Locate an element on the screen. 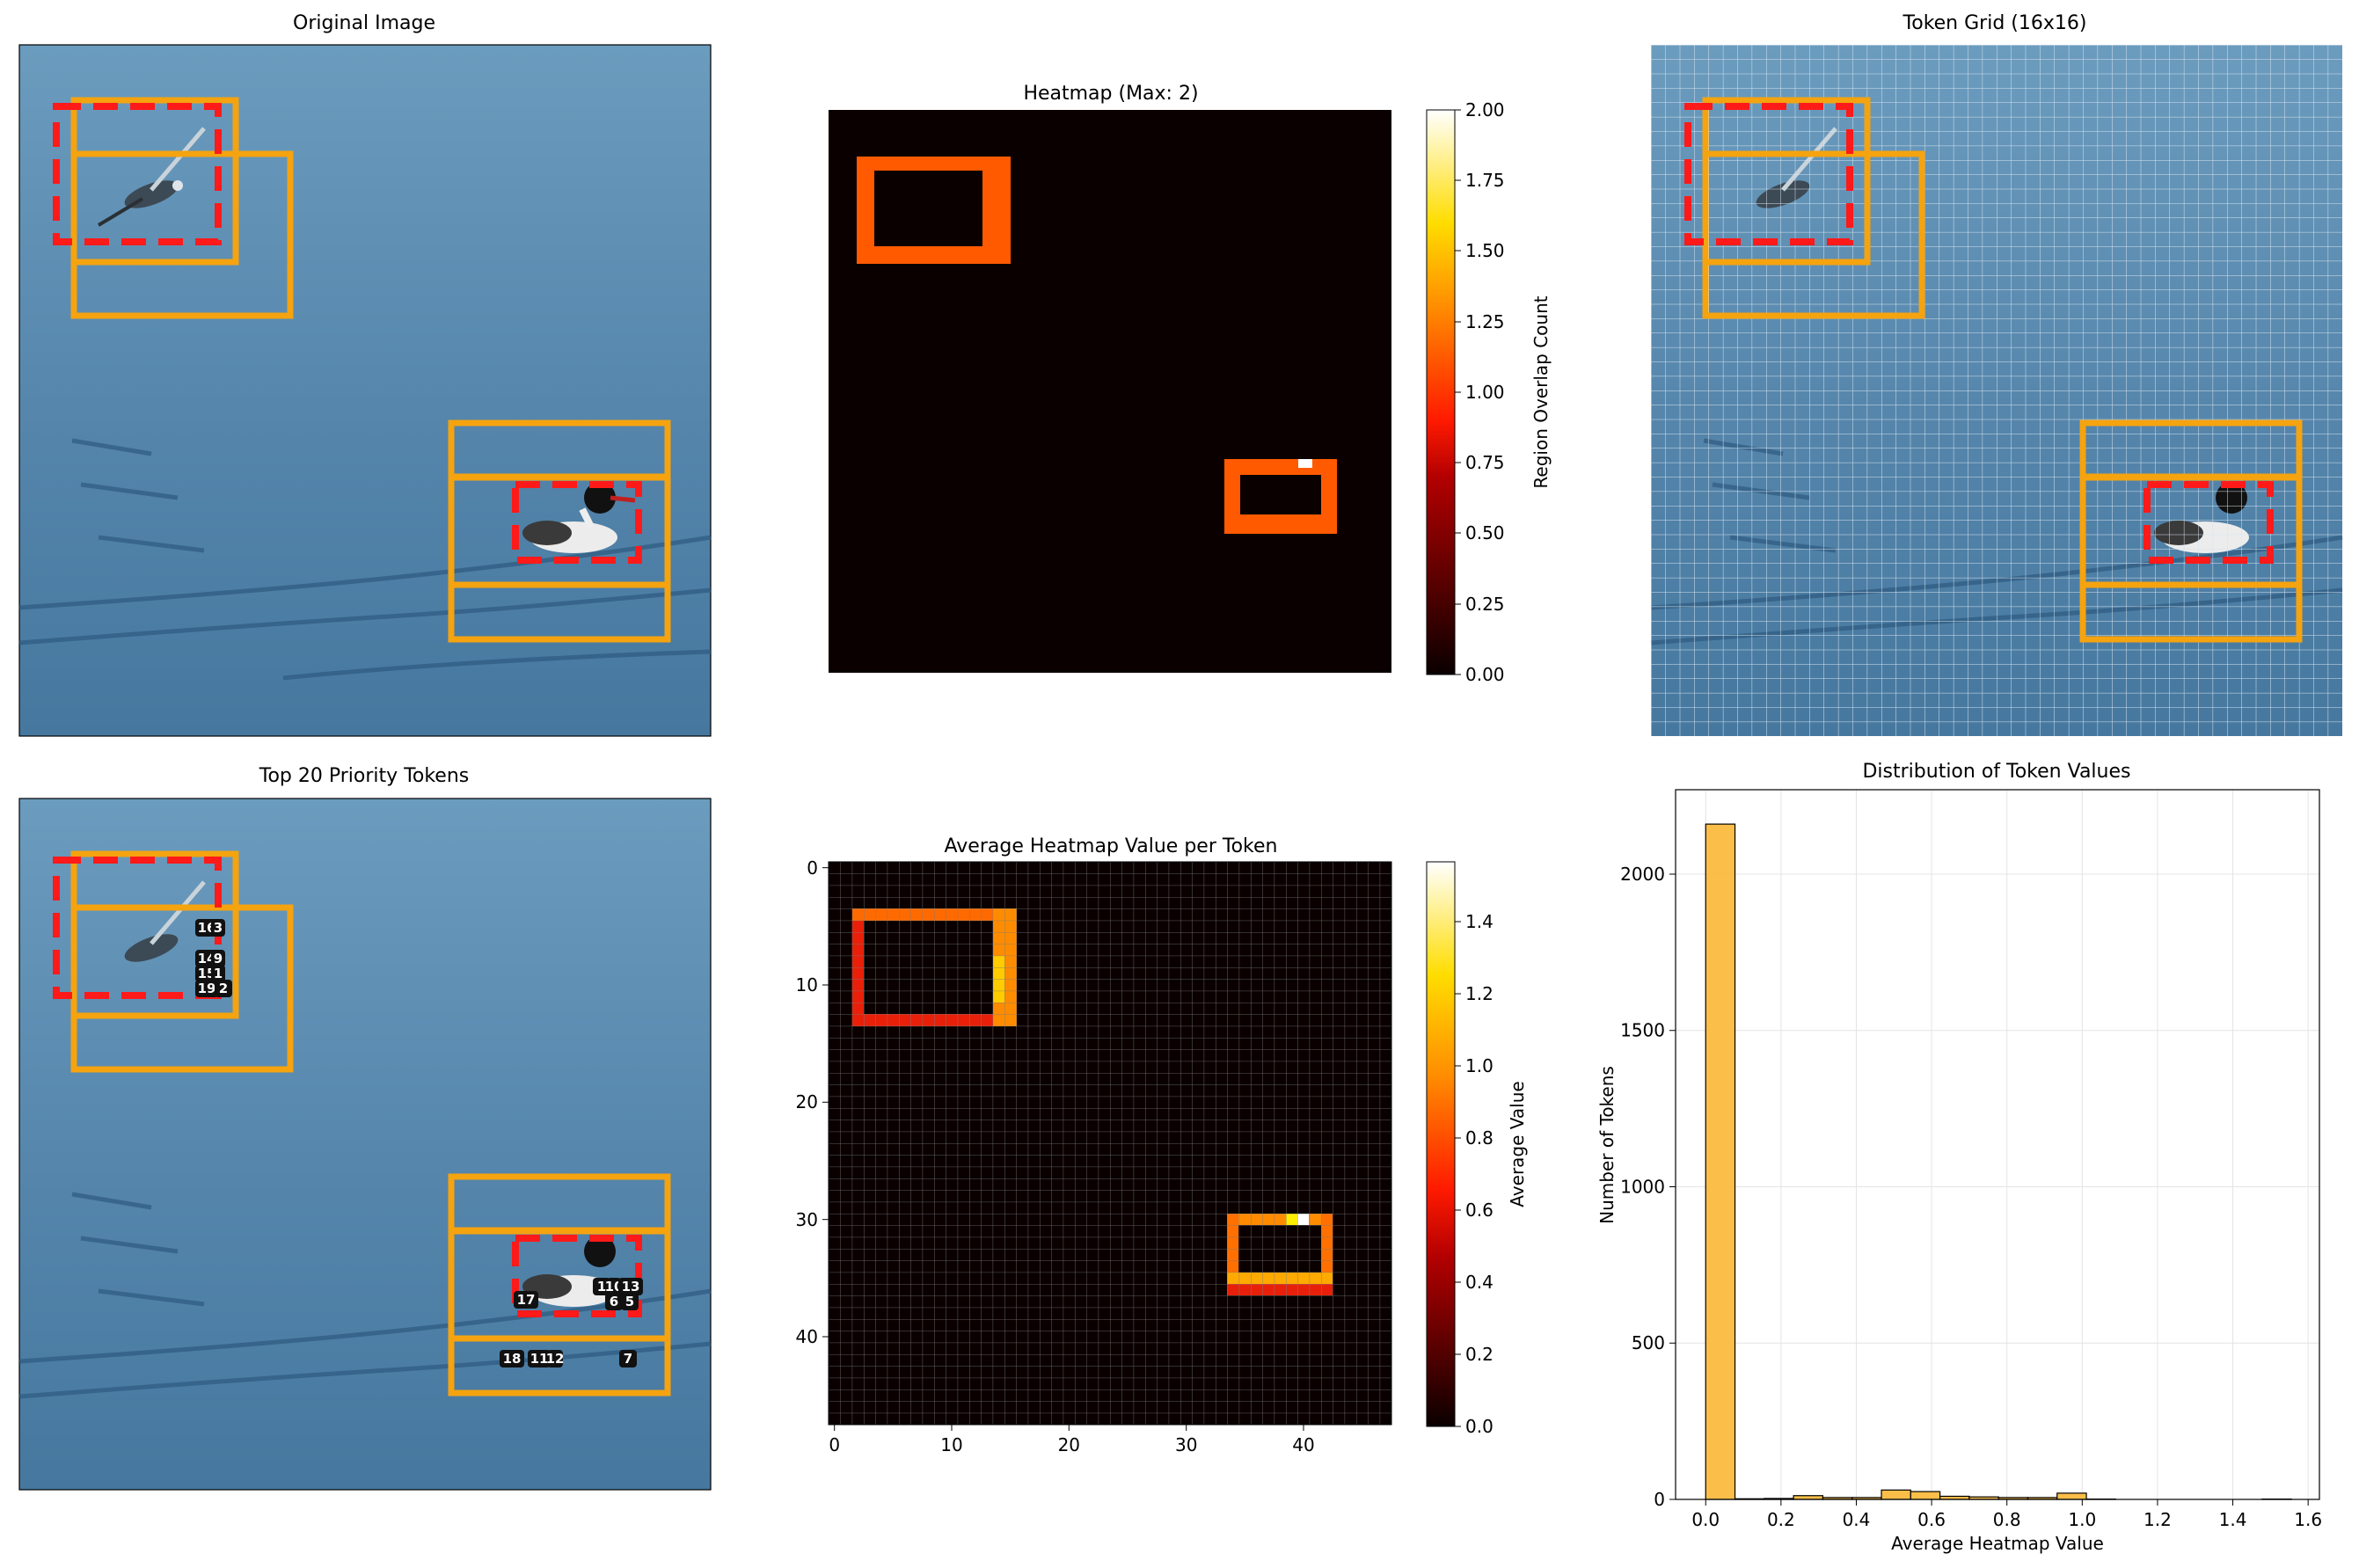 The image size is (2359, 1568). cbar-tick: 1.00 is located at coordinates (1485, 392).